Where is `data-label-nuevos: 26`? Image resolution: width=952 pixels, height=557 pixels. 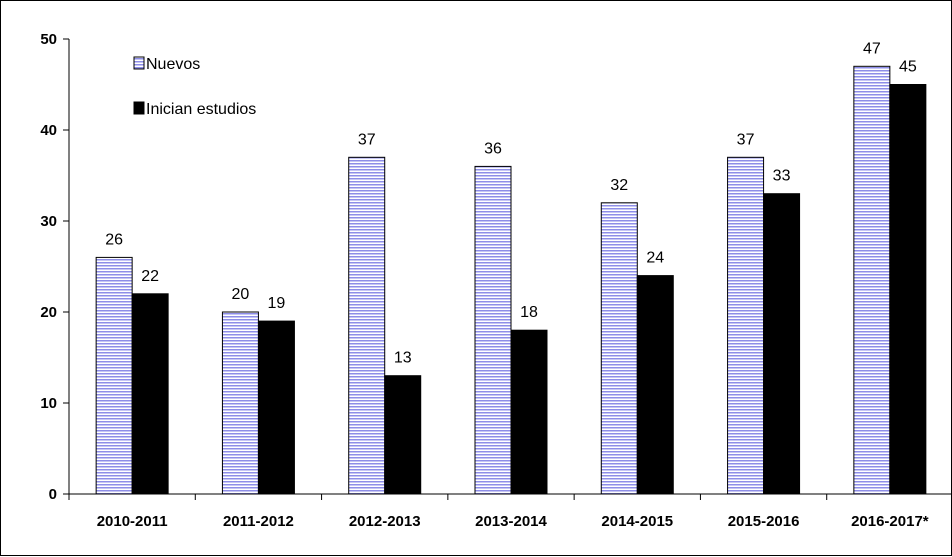
data-label-nuevos: 26 is located at coordinates (114, 239).